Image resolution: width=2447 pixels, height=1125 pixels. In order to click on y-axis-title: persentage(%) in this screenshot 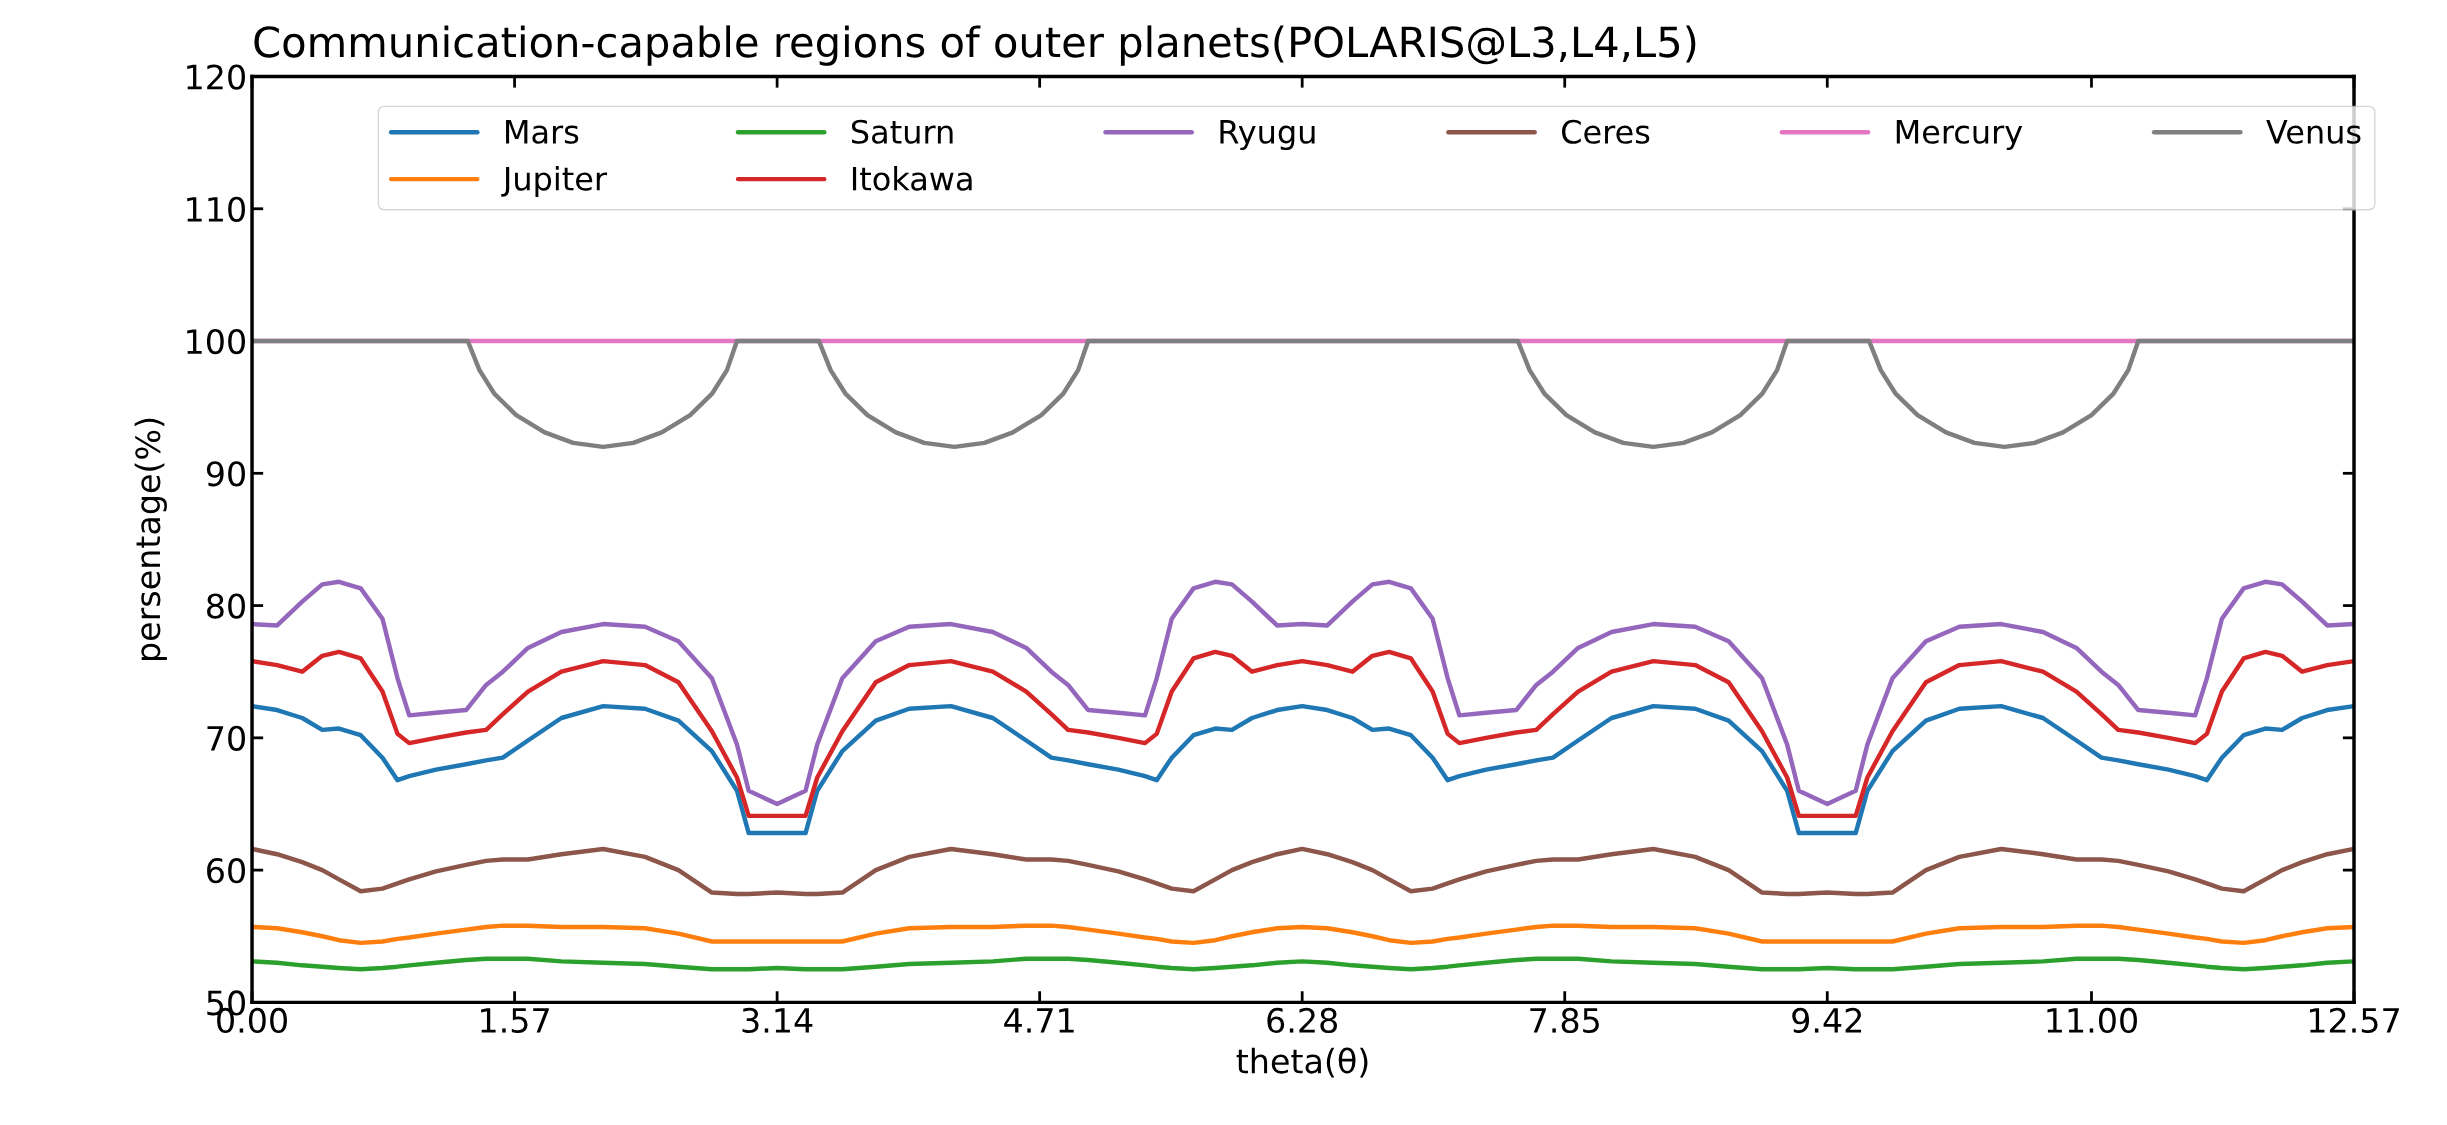, I will do `click(150, 539)`.